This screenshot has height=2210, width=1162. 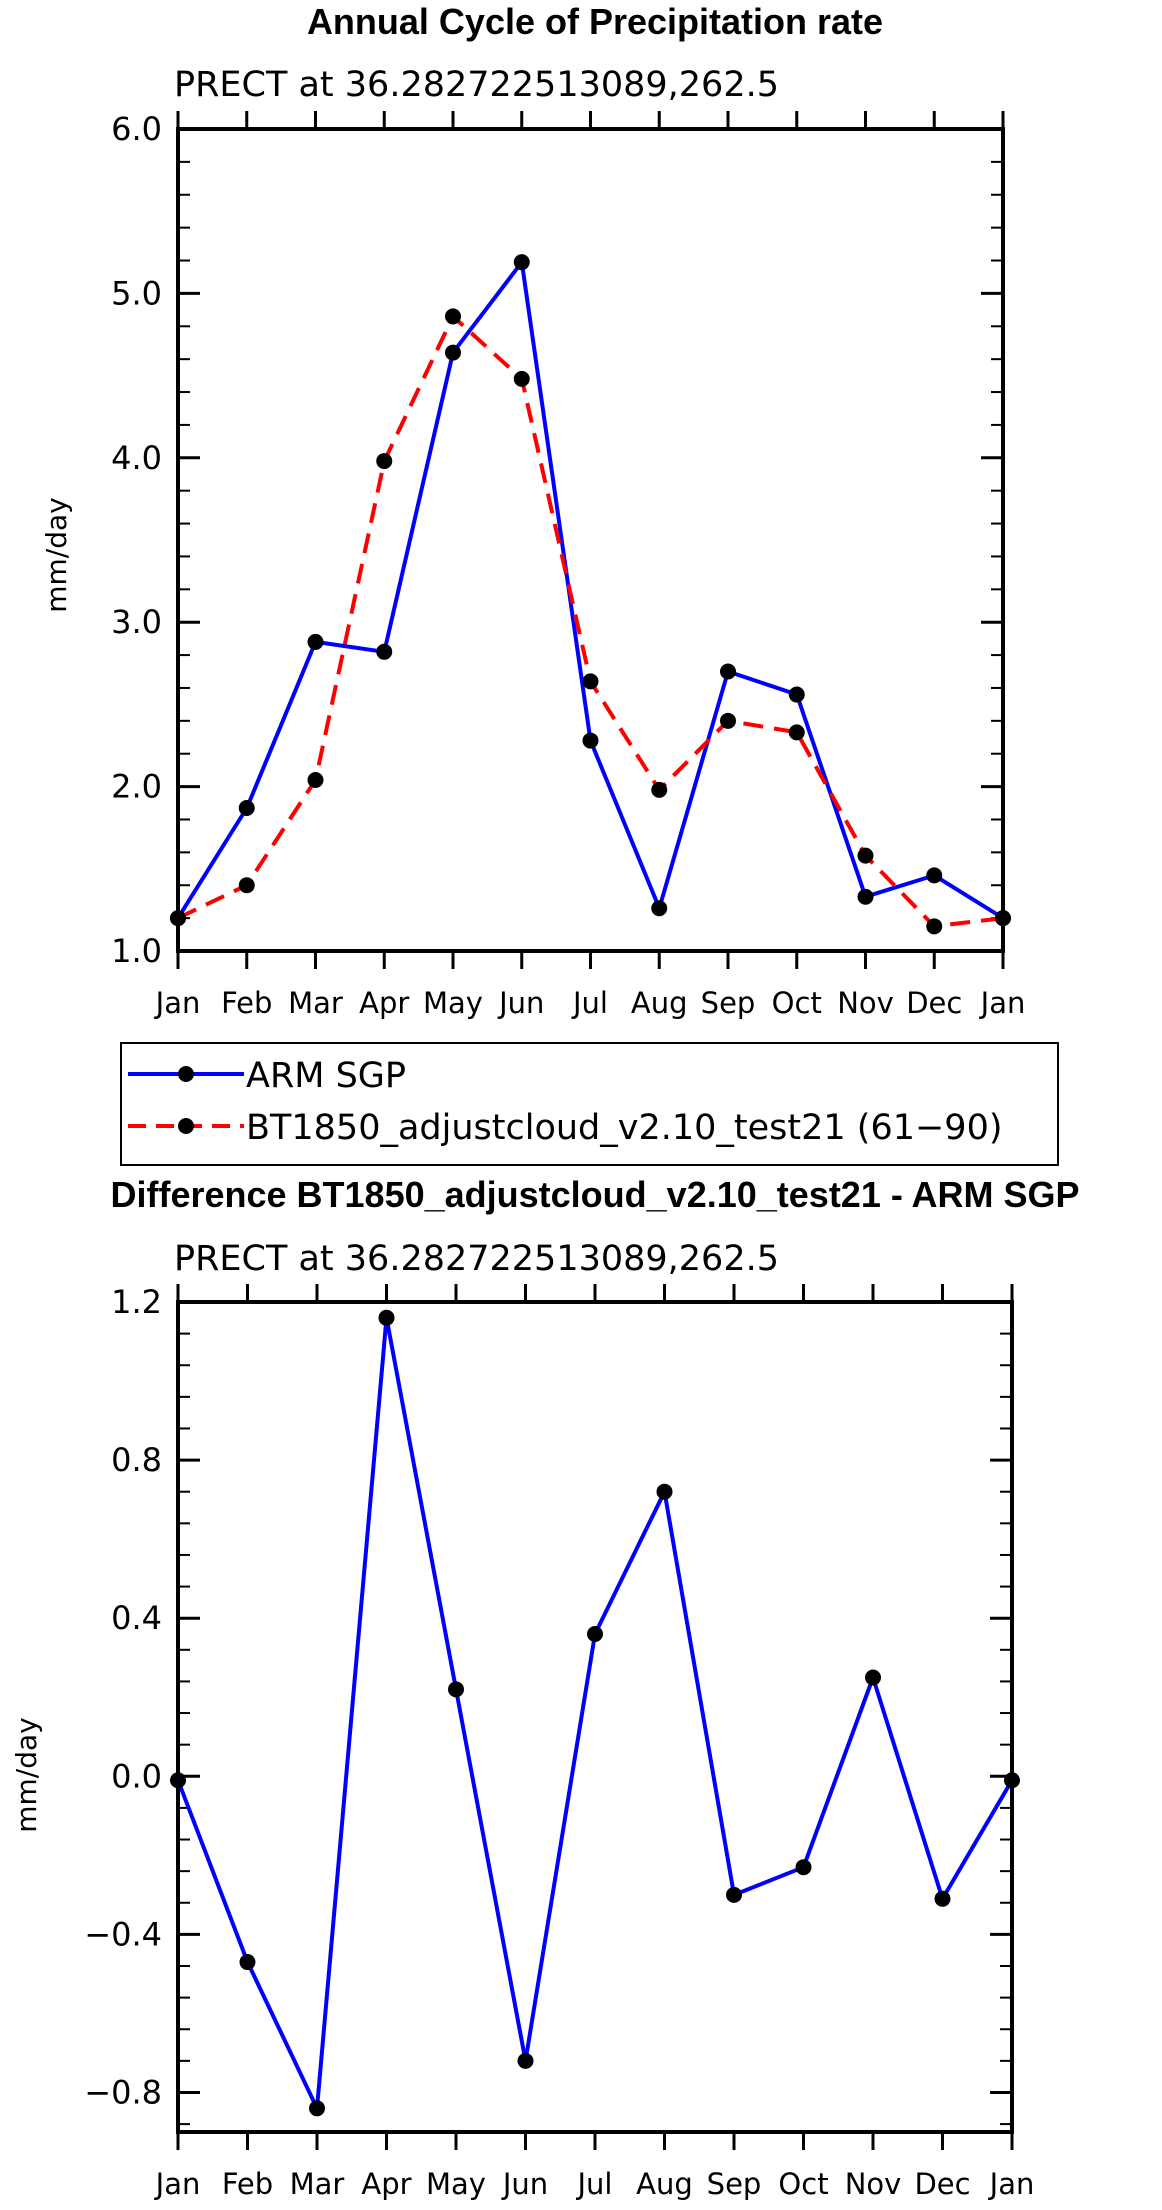 What do you see at coordinates (453, 1003) in the screenshot?
I see `chart1-xtick-label: May` at bounding box center [453, 1003].